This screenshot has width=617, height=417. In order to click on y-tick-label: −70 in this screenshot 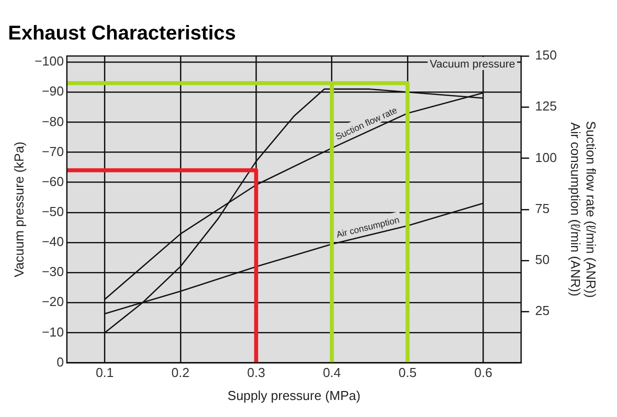, I will do `click(53, 151)`.